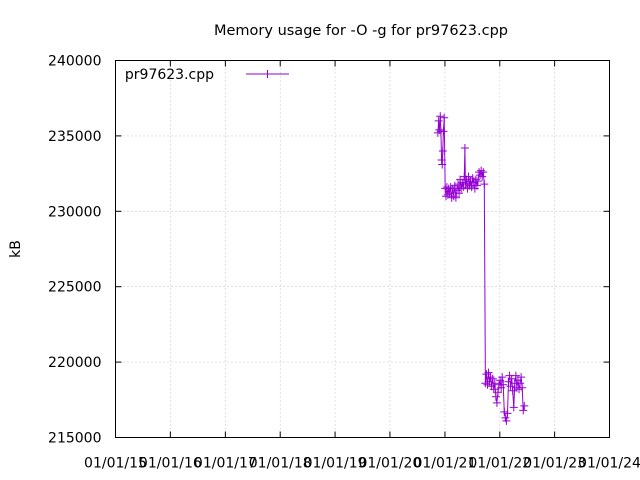  Describe the element at coordinates (169, 75) in the screenshot. I see `legend-label: pr97623.cpp` at that location.